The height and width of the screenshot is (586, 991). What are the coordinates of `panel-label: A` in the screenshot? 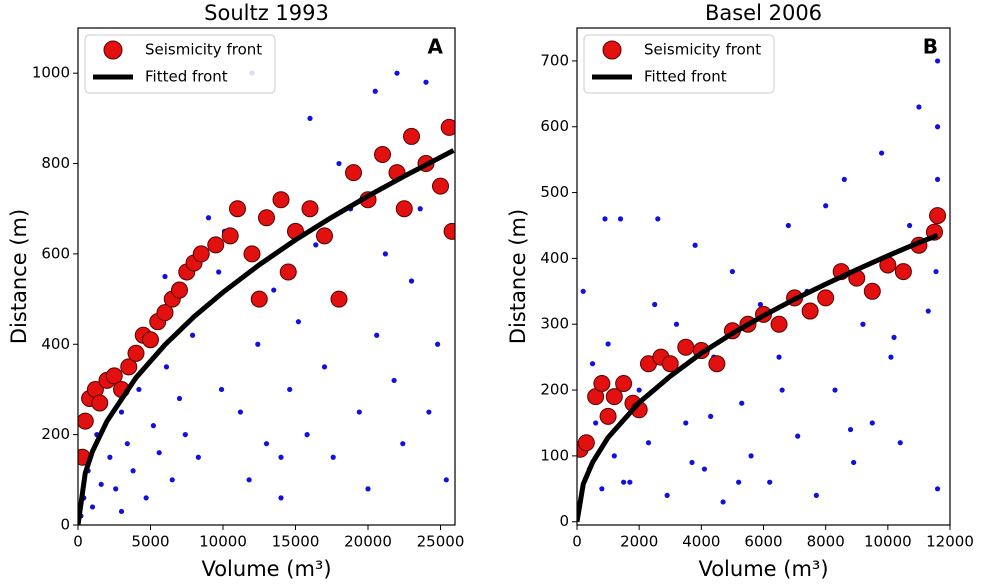 It's located at (436, 47).